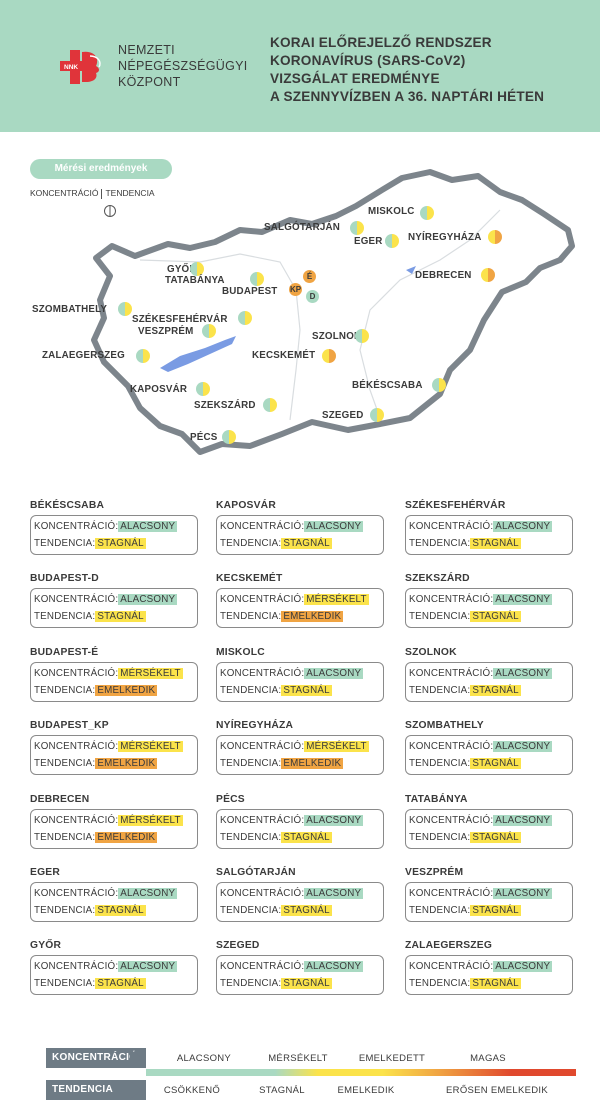 The width and height of the screenshot is (600, 1113). What do you see at coordinates (195, 280) in the screenshot?
I see `city-label: TATABÁNYA` at bounding box center [195, 280].